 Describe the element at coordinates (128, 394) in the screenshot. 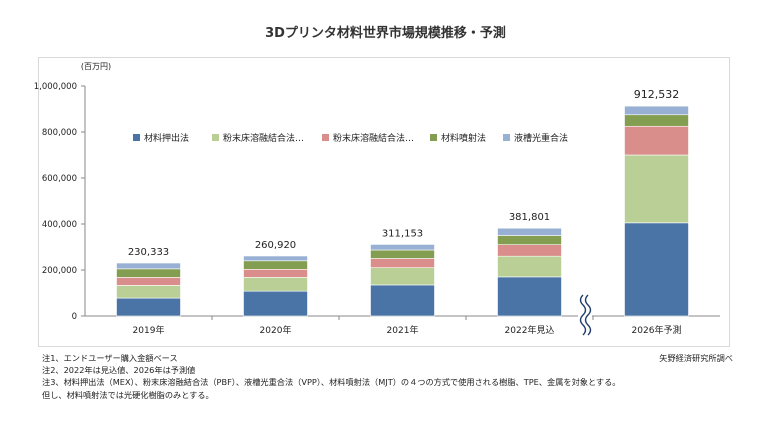

I see `footnote-4: 但し、材料噴射法では光硬化樹脂のみとする。` at that location.